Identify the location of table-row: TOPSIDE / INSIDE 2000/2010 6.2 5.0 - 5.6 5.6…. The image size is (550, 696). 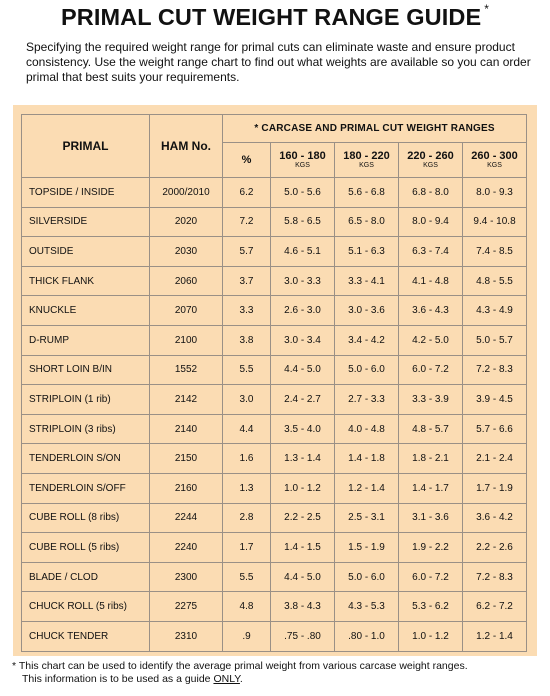
(274, 192).